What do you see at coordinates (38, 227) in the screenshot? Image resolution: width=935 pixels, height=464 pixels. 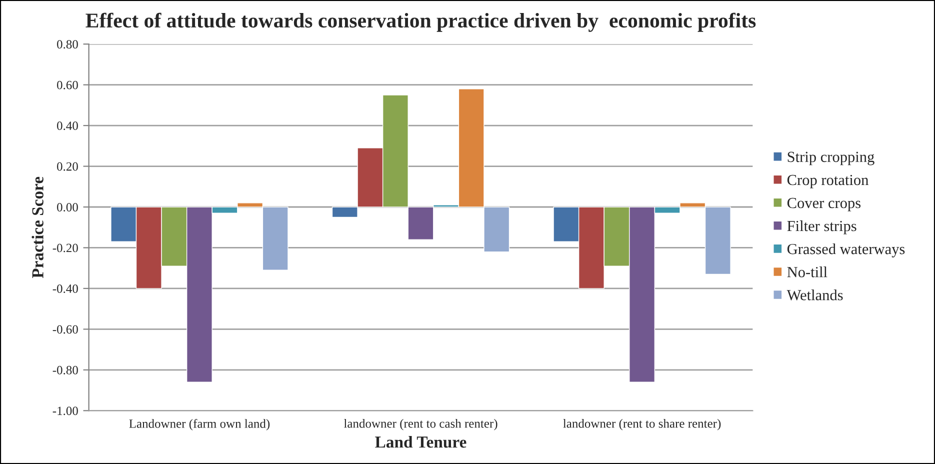 I see `y-axis-title: Practice Score` at bounding box center [38, 227].